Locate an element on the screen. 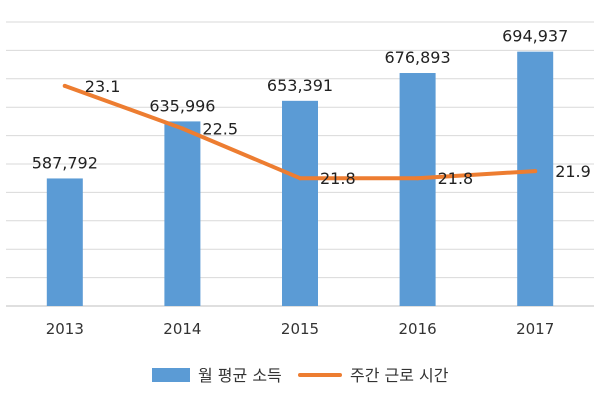 This screenshot has width=600, height=400. bar-2017 is located at coordinates (535, 178).